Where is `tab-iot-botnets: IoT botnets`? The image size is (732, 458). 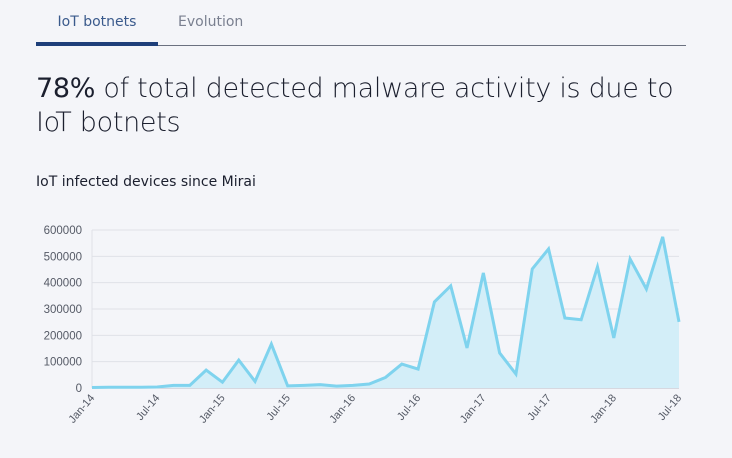
tab-iot-botnets: IoT botnets is located at coordinates (97, 22).